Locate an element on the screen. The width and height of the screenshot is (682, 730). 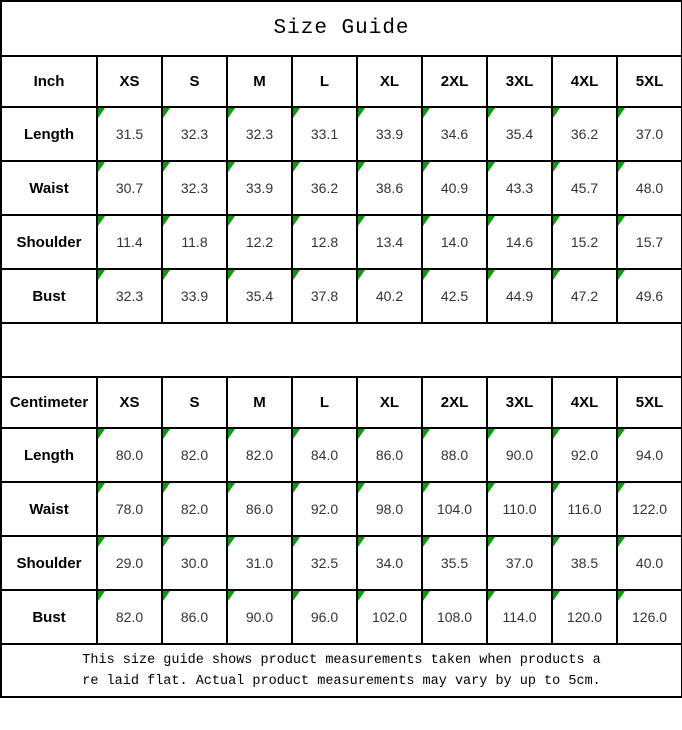
measurement-value: 12.8 is located at coordinates (324, 242).